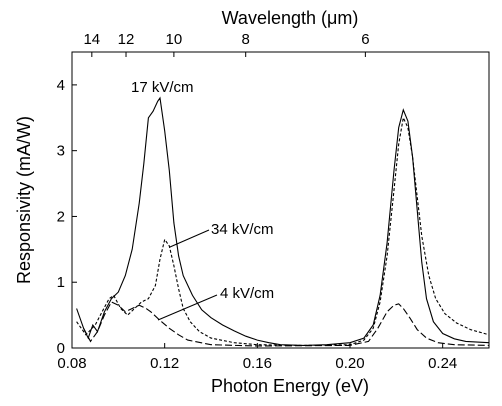  What do you see at coordinates (187, 307) in the screenshot?
I see `annotation-pointer-4kv` at bounding box center [187, 307].